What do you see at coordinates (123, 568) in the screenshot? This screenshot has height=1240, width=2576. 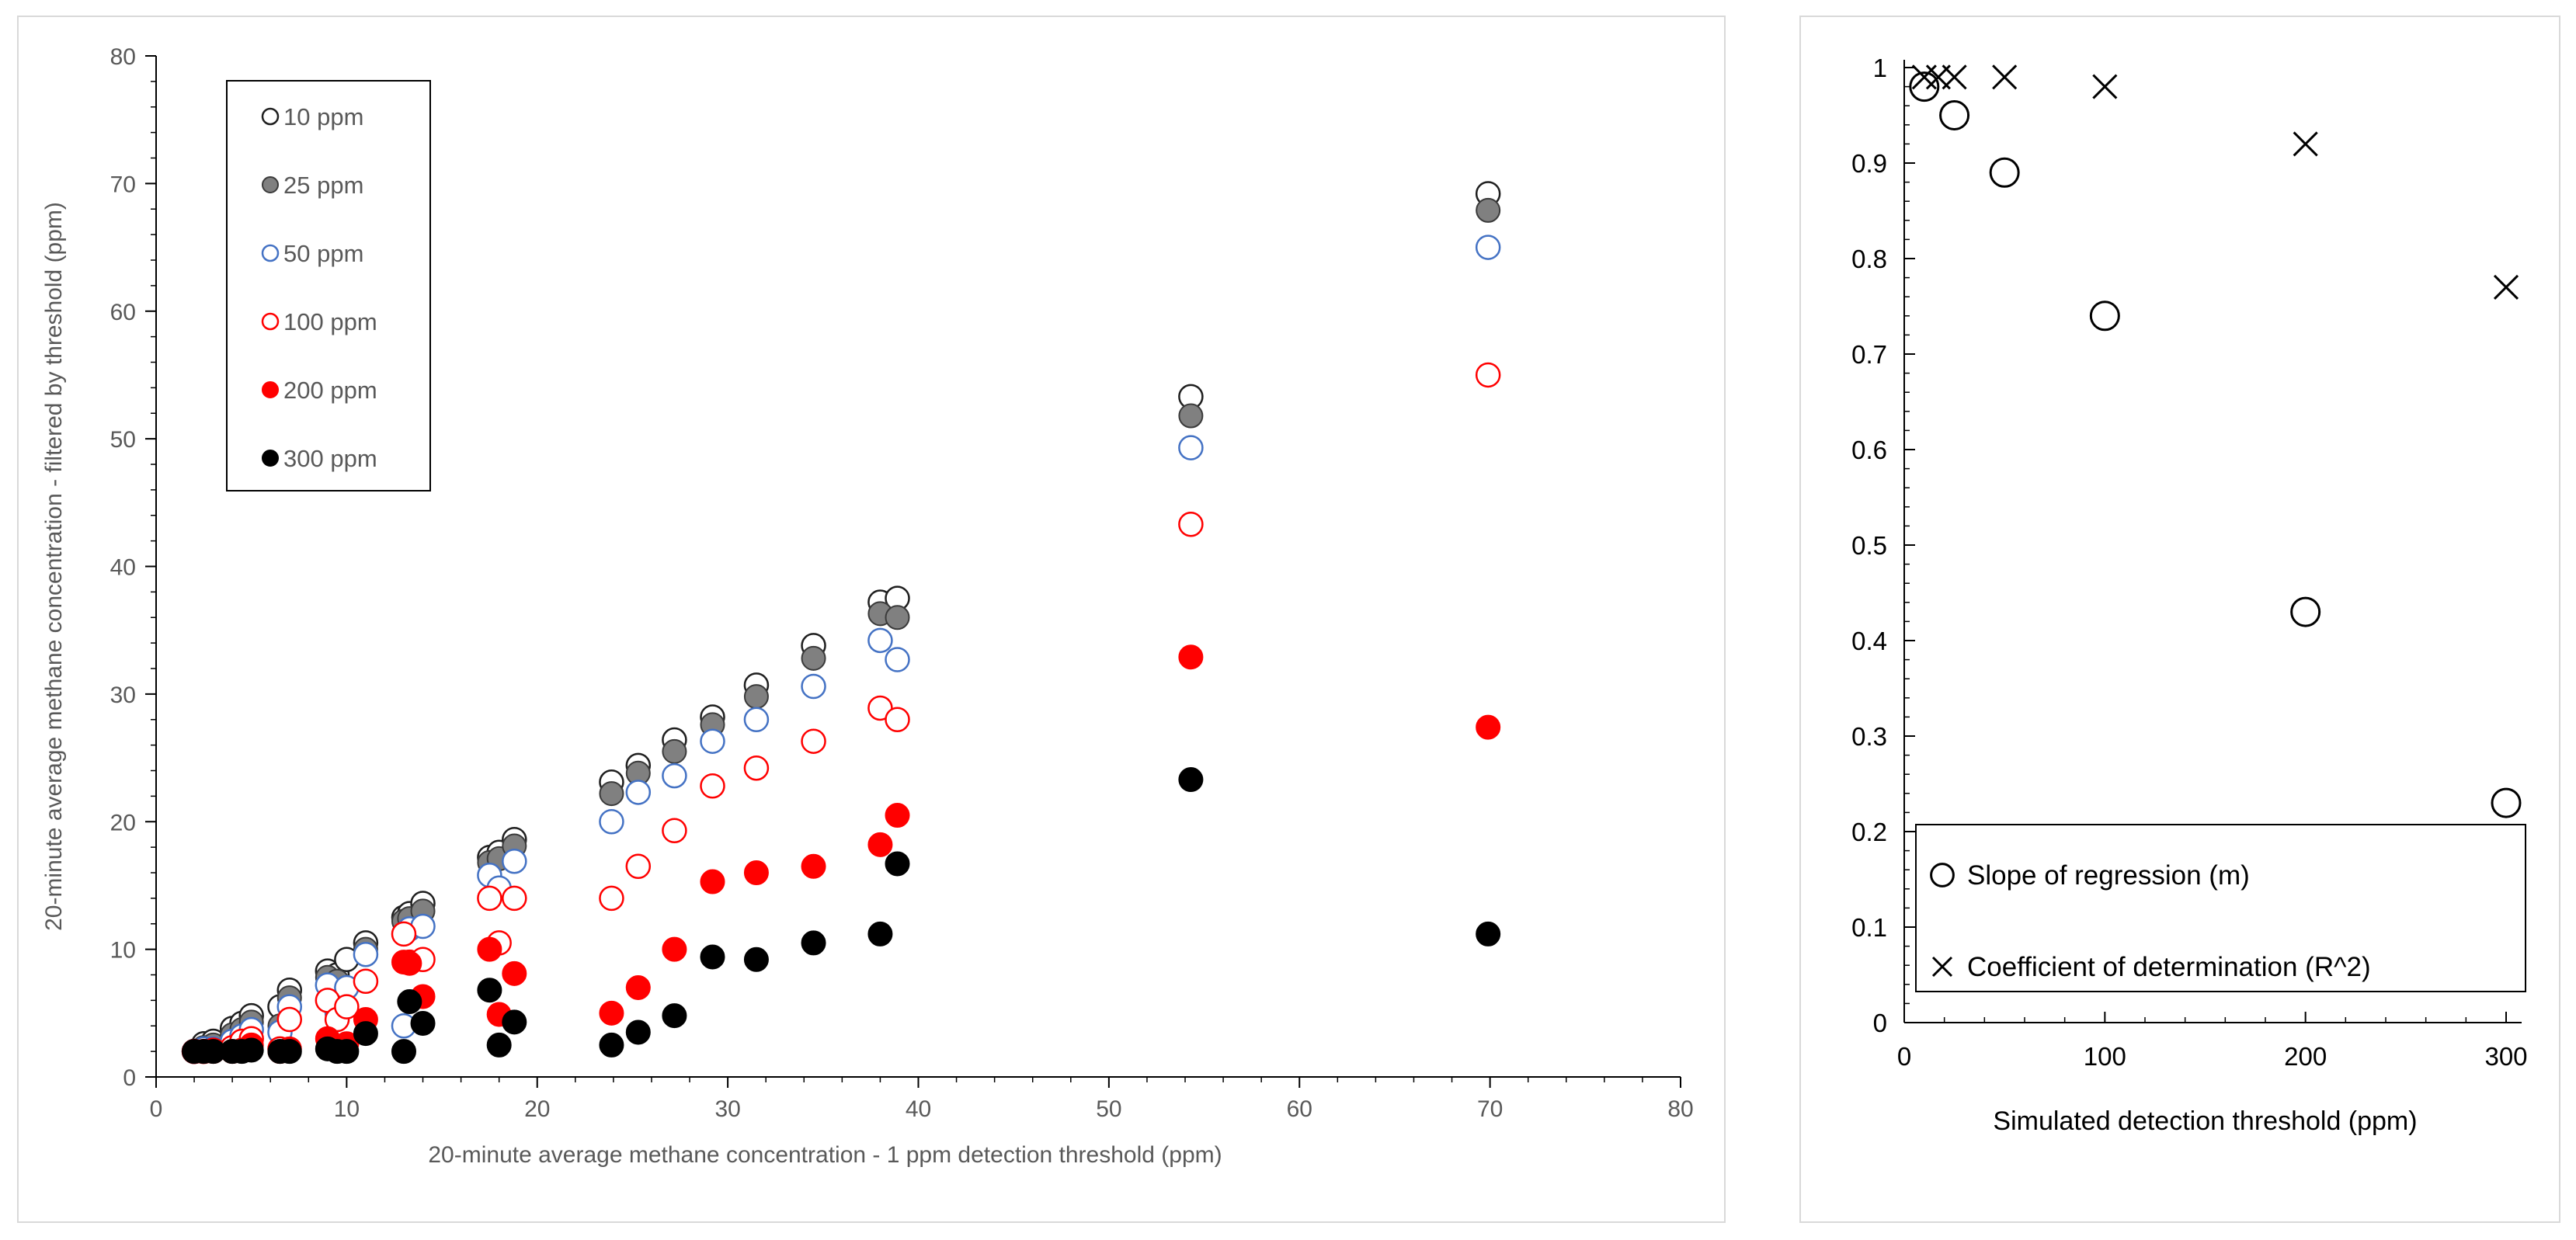 I see `y-tick-label: 40` at bounding box center [123, 568].